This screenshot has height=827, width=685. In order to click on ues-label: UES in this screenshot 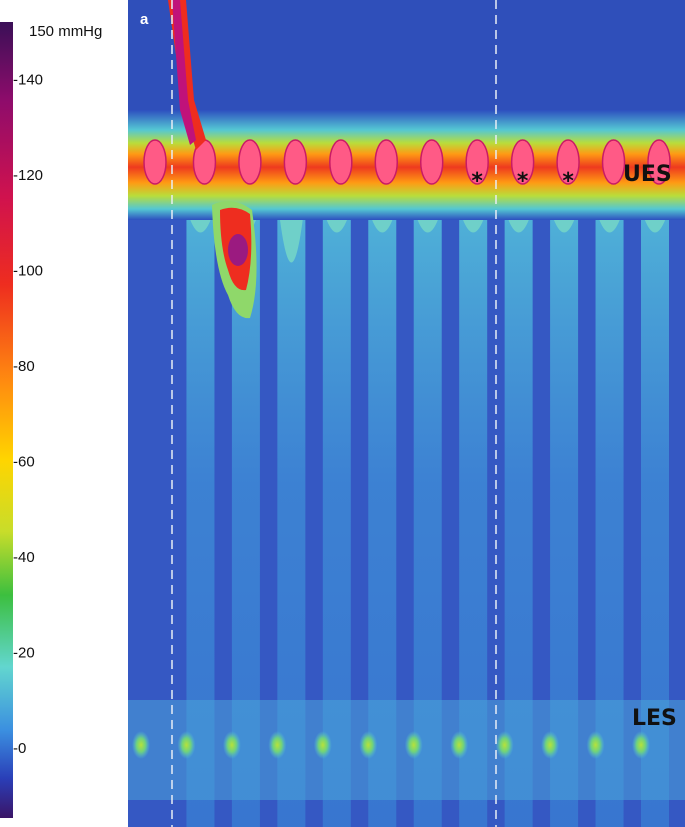, I will do `click(647, 174)`.